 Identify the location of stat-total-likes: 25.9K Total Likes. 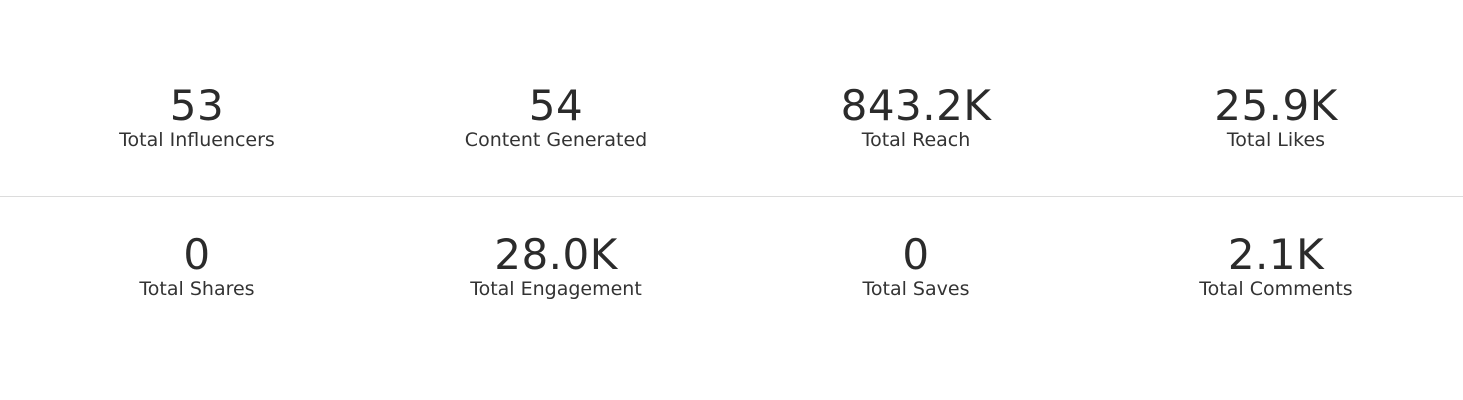
(1276, 115).